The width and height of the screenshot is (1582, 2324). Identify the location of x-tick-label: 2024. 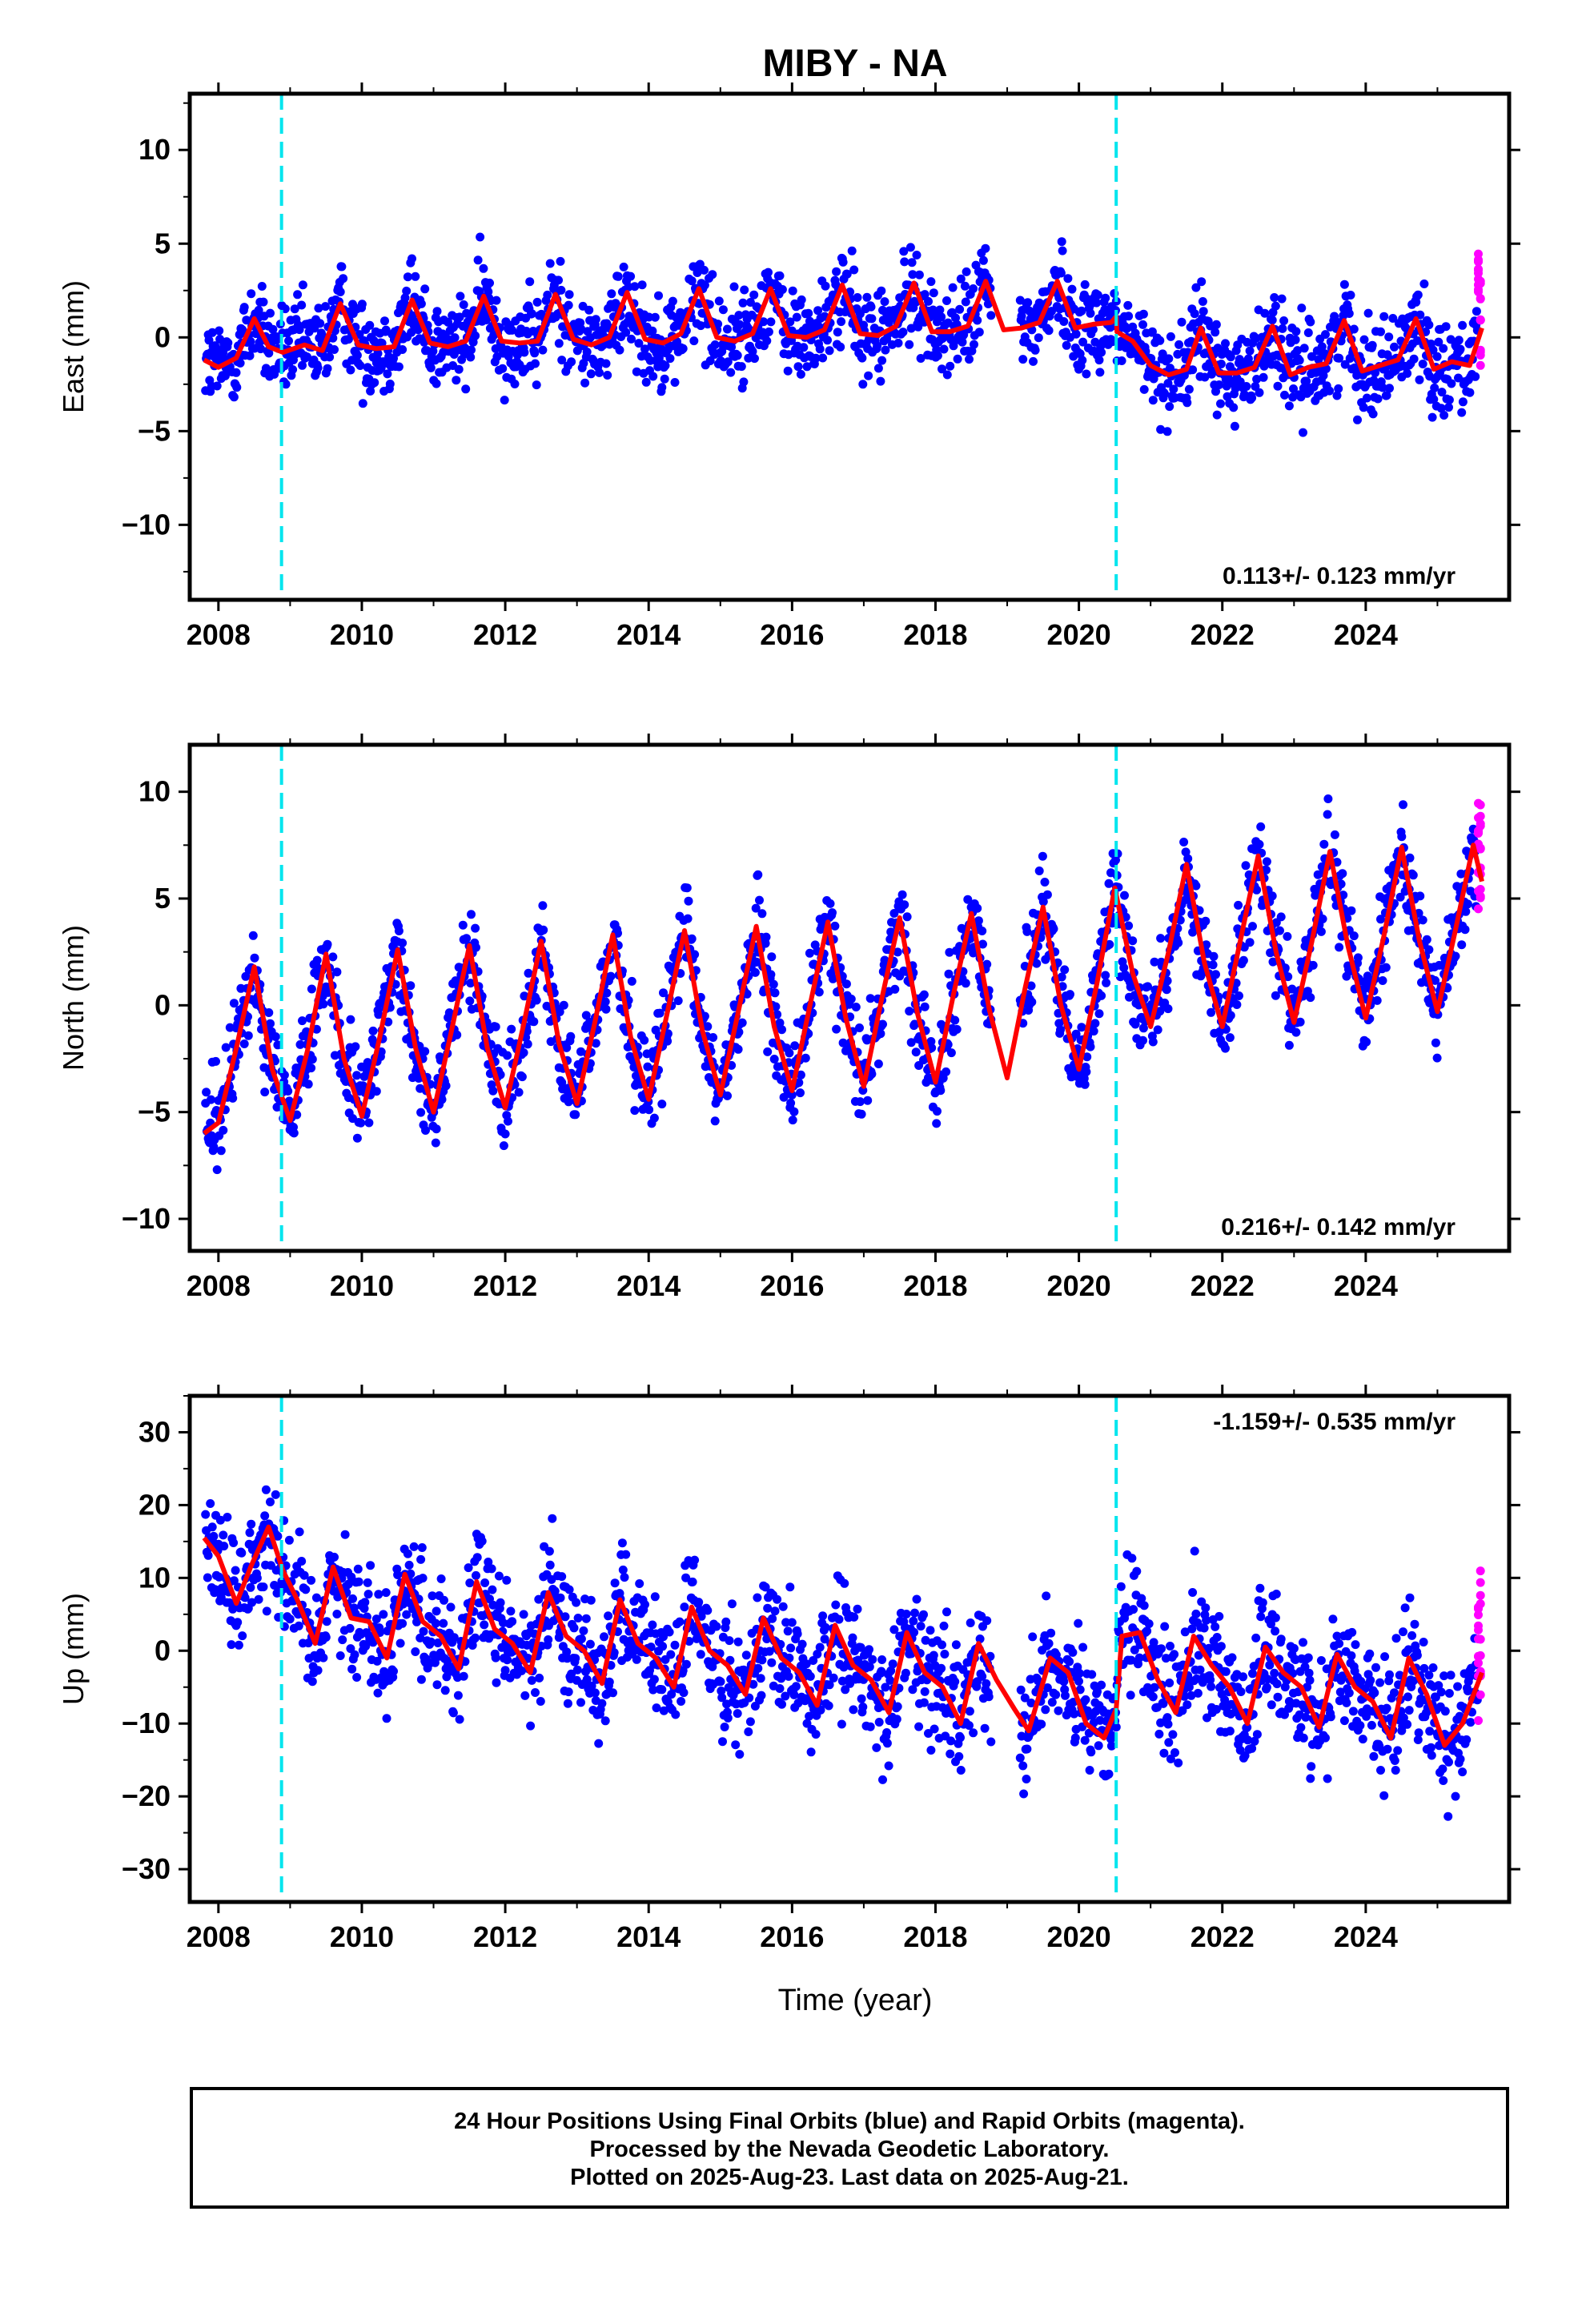
(1366, 634).